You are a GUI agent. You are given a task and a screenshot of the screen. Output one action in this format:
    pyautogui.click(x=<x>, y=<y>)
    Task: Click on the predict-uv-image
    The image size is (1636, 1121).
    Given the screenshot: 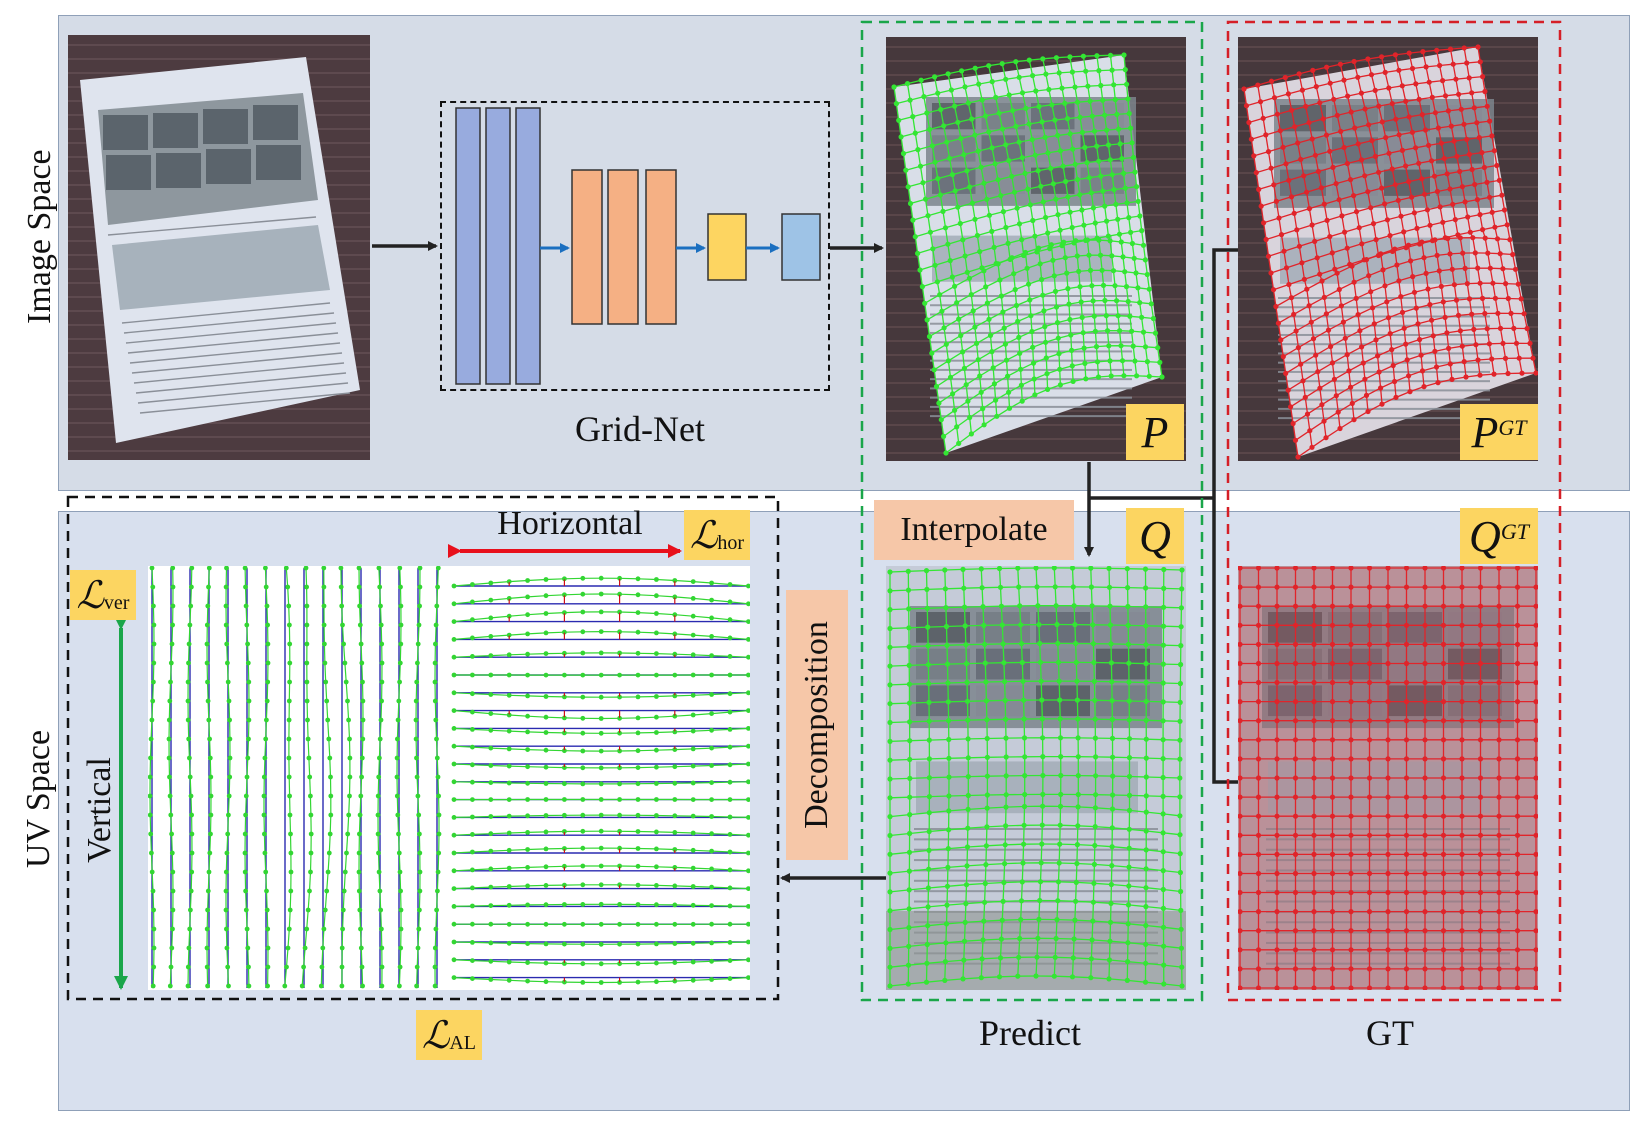 What is the action you would take?
    pyautogui.click(x=1036, y=778)
    